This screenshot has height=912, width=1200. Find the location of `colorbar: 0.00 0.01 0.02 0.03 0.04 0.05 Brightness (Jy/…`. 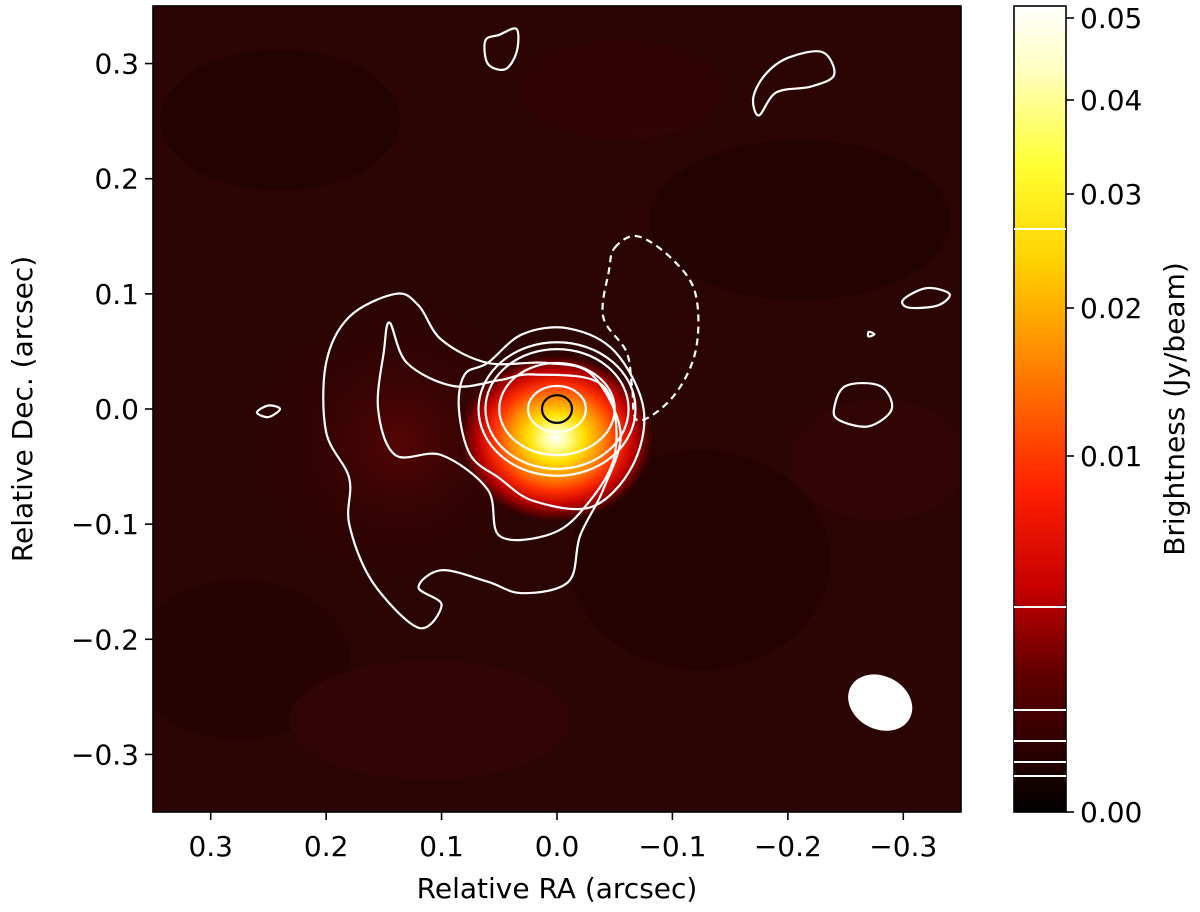

colorbar: 0.00 0.01 0.02 0.03 0.04 0.05 Brightness (Jy/… is located at coordinates (1102, 415).